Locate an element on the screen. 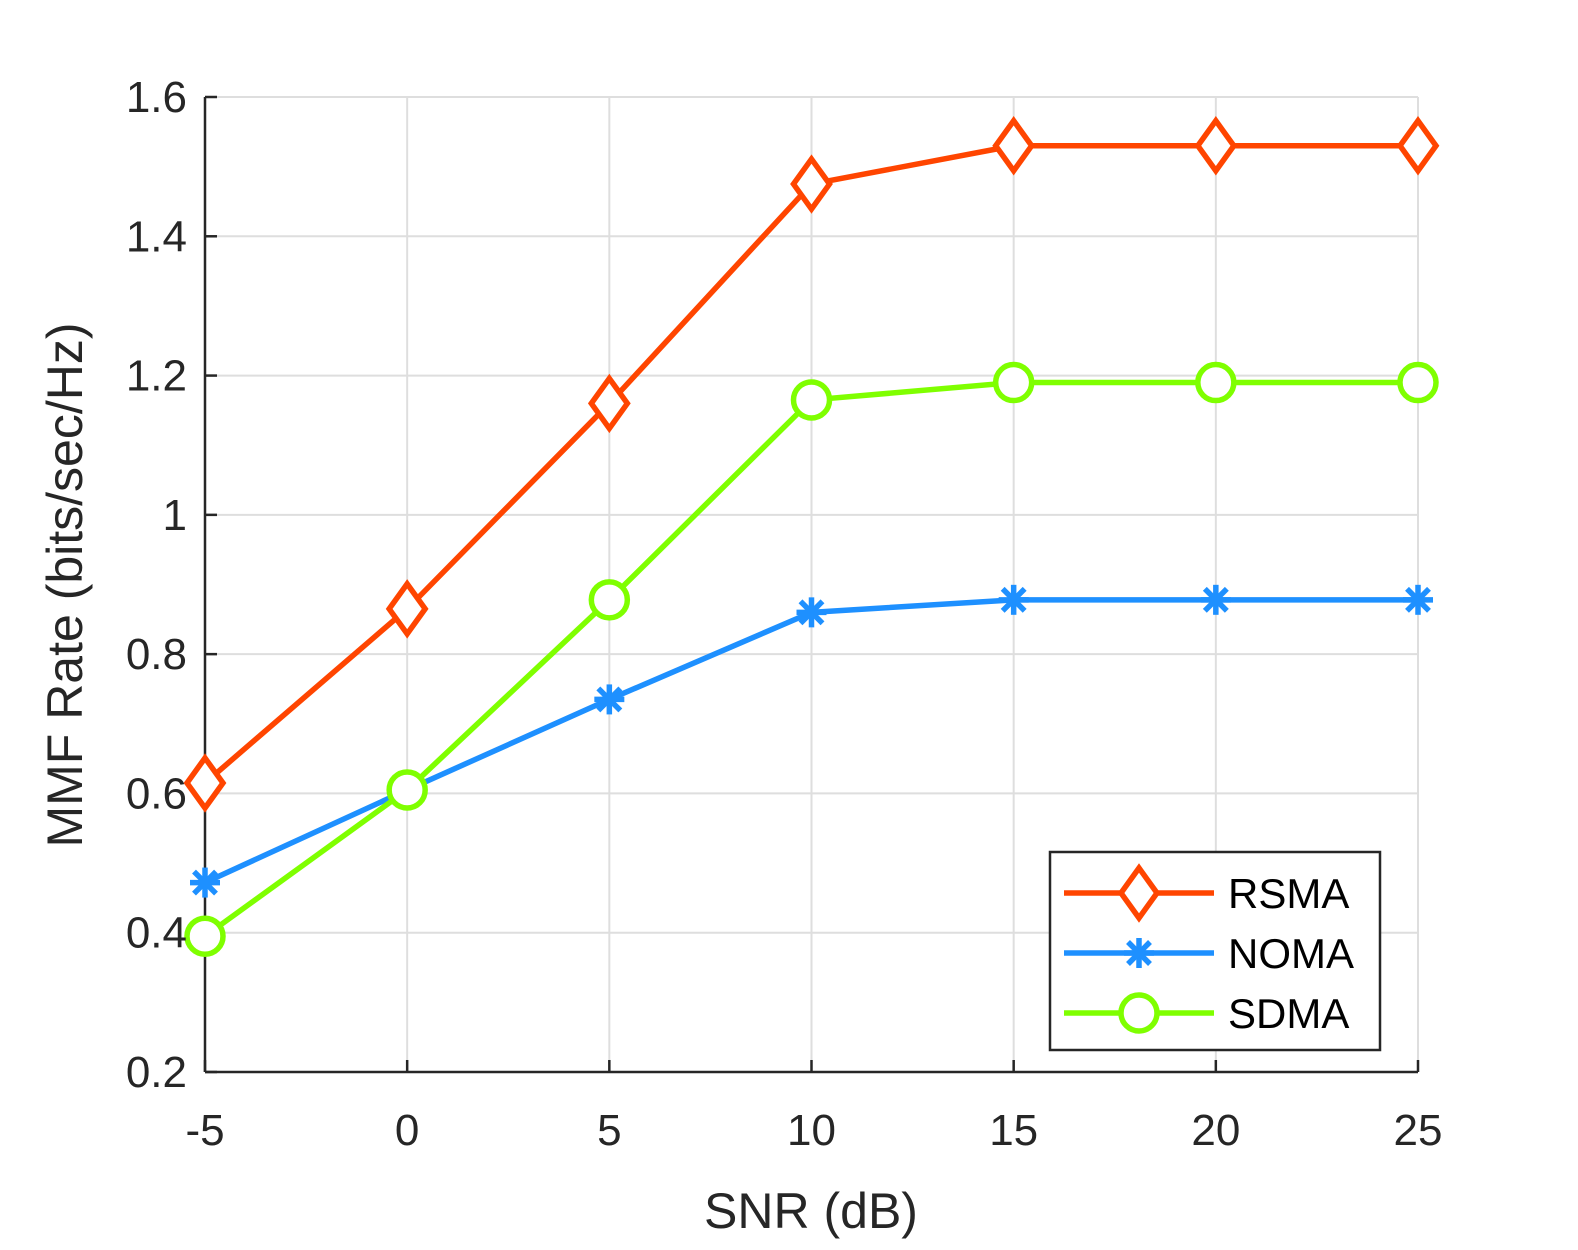 This screenshot has height=1250, width=1578. legend-item-sdma: SDMA is located at coordinates (1206, 1013).